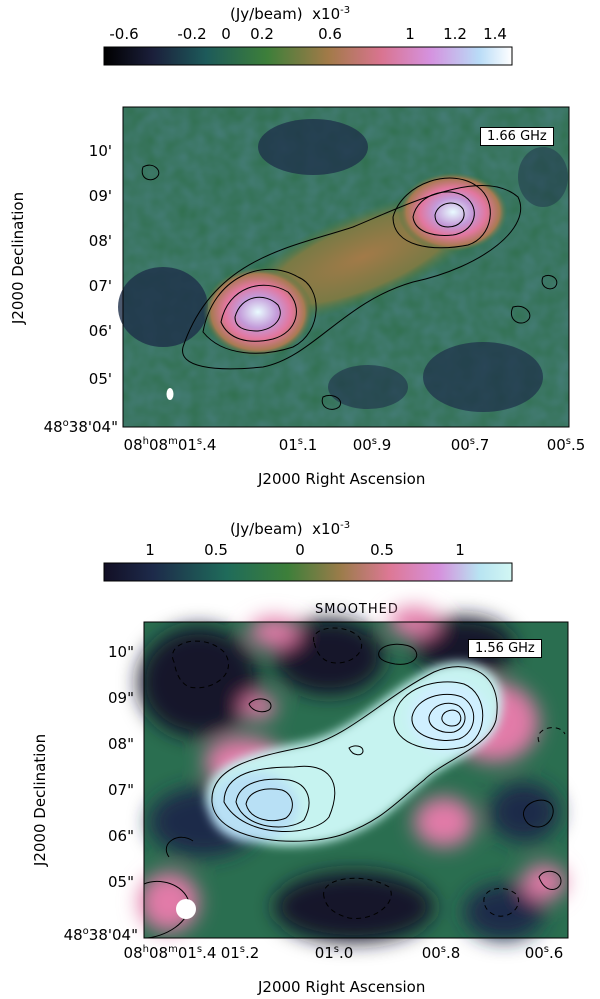 The width and height of the screenshot is (600, 999). Describe the element at coordinates (73, 935) in the screenshot. I see `bottom-y-origin-deg: 48` at that location.